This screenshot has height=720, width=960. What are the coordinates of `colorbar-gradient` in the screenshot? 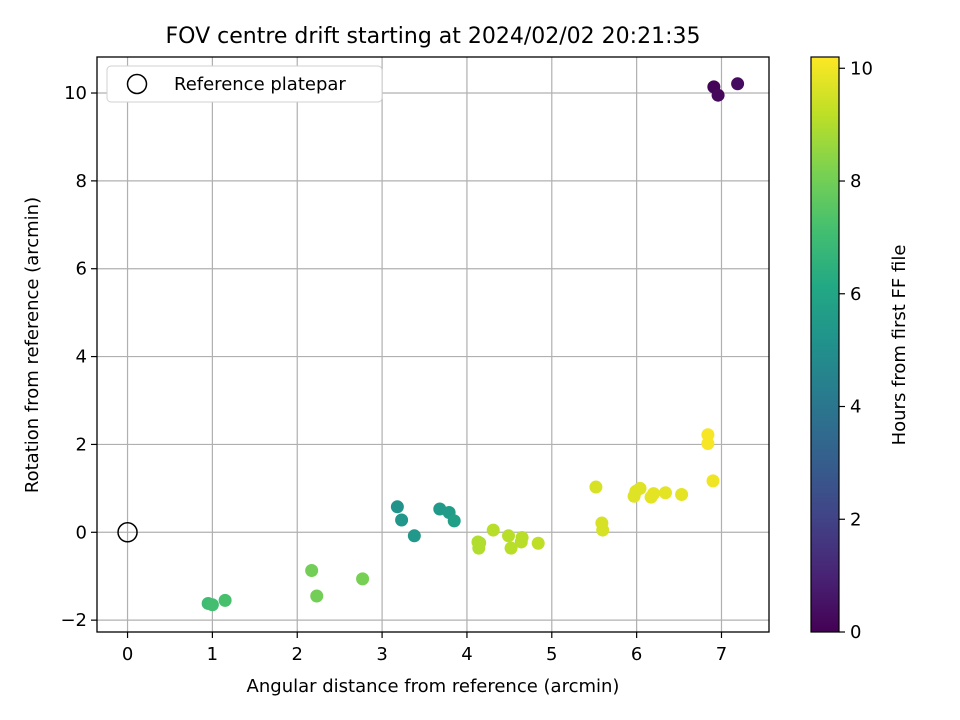 It's located at (825, 344).